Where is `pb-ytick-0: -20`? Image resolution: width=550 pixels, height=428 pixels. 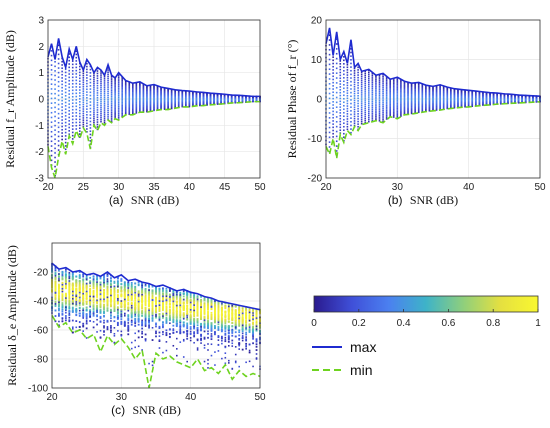
pb-ytick-0: -20 is located at coordinates (315, 179).